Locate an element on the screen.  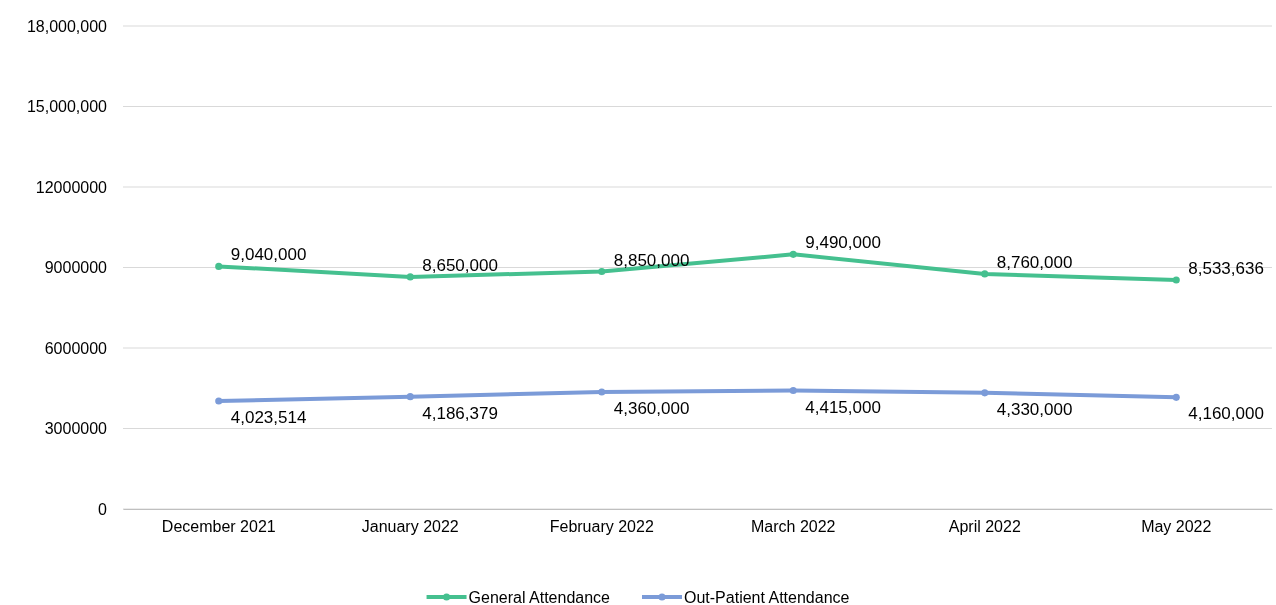
data-label: 4,360,000 is located at coordinates (651, 409).